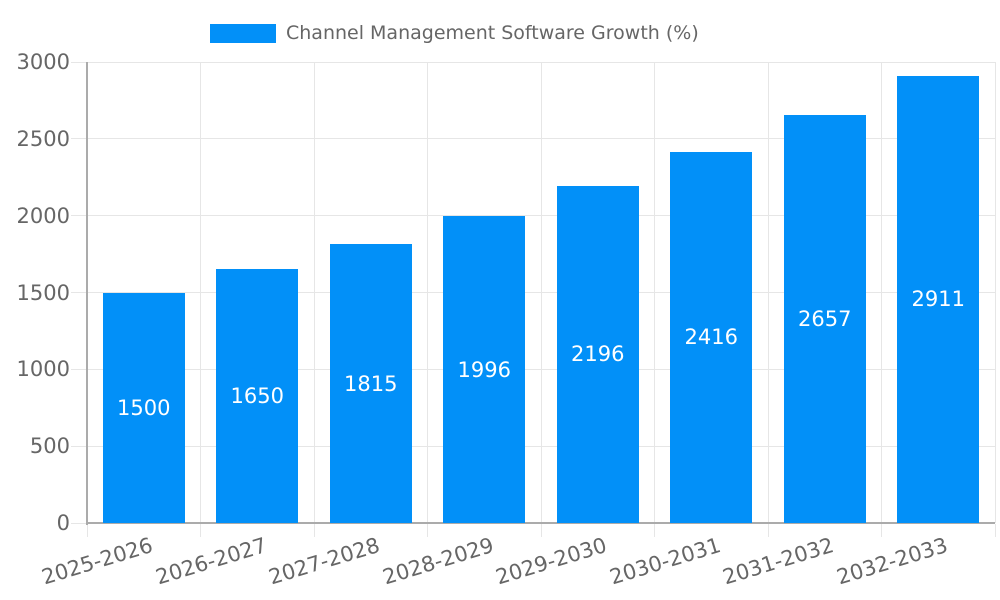  Describe the element at coordinates (778, 561) in the screenshot. I see `x-axis-category-label: 2031-2032` at that location.